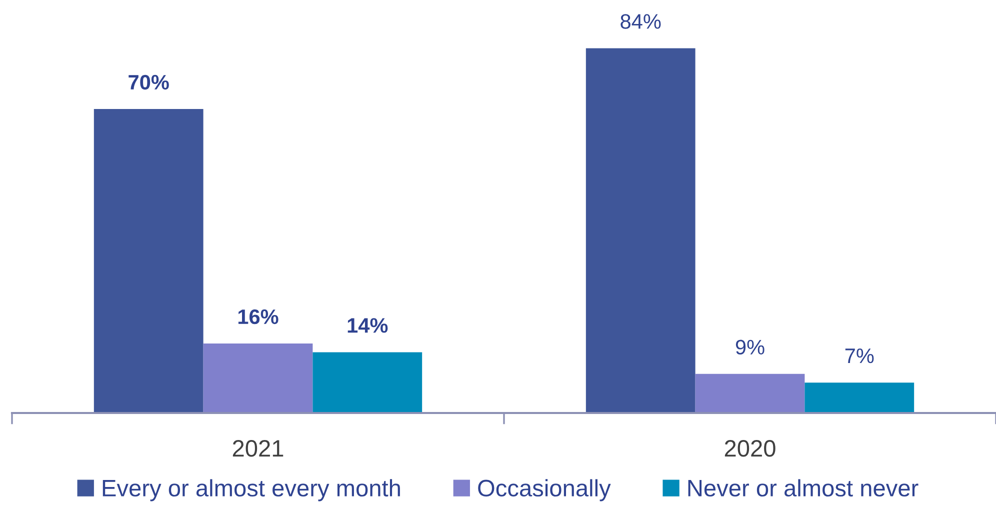 The height and width of the screenshot is (513, 996). Describe the element at coordinates (750, 347) in the screenshot. I see `data-label: 9%` at that location.